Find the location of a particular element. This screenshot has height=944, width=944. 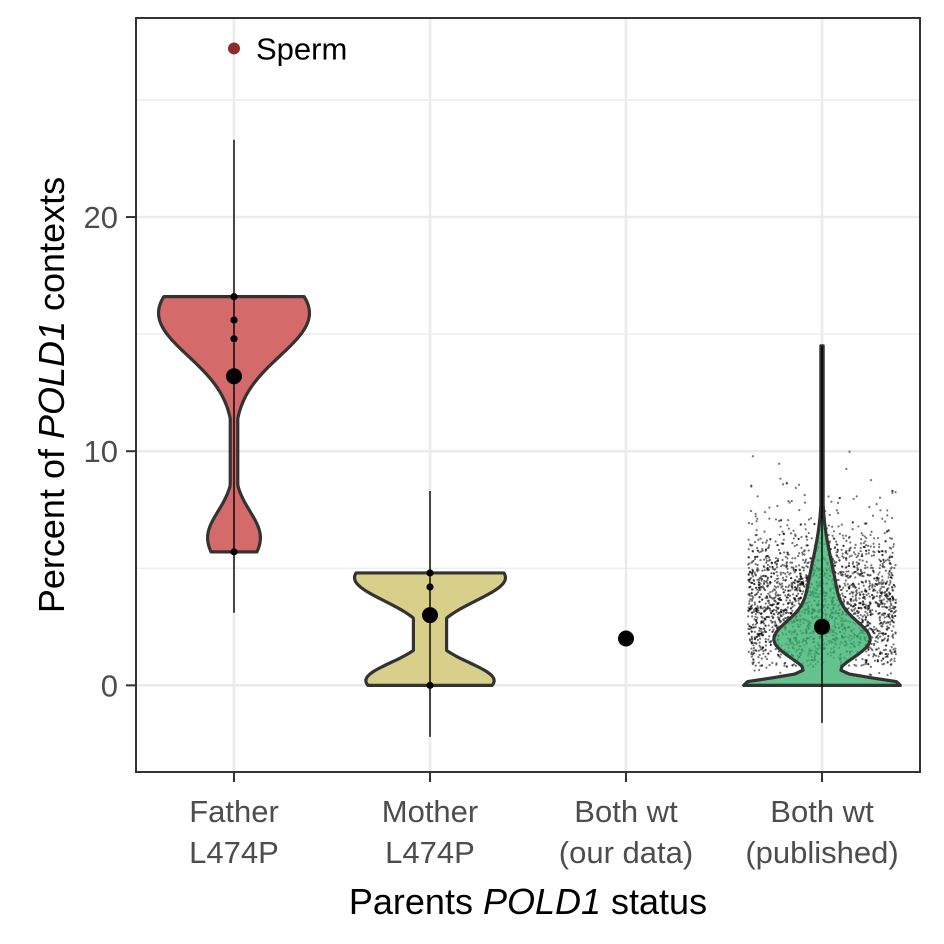

sperm-label: Sperm is located at coordinates (301, 48).